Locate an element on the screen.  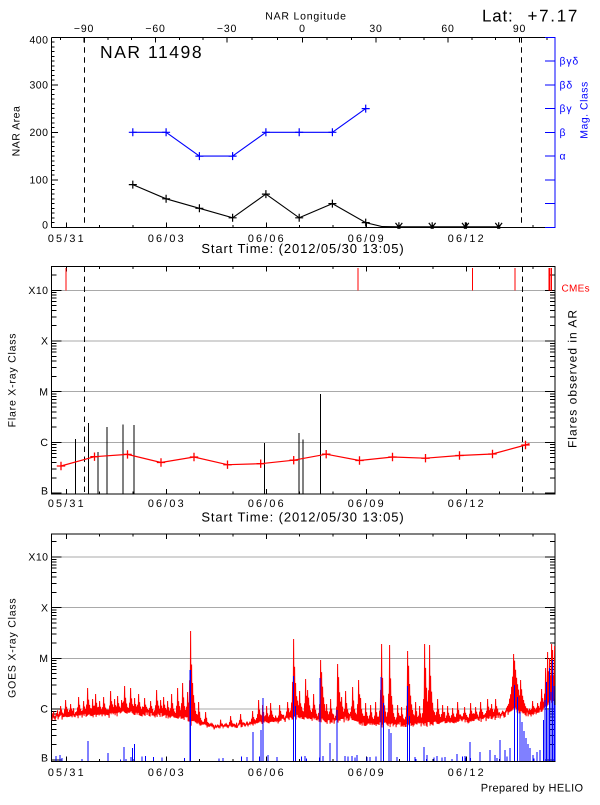
svg-text: 60 is located at coordinates (447, 29).